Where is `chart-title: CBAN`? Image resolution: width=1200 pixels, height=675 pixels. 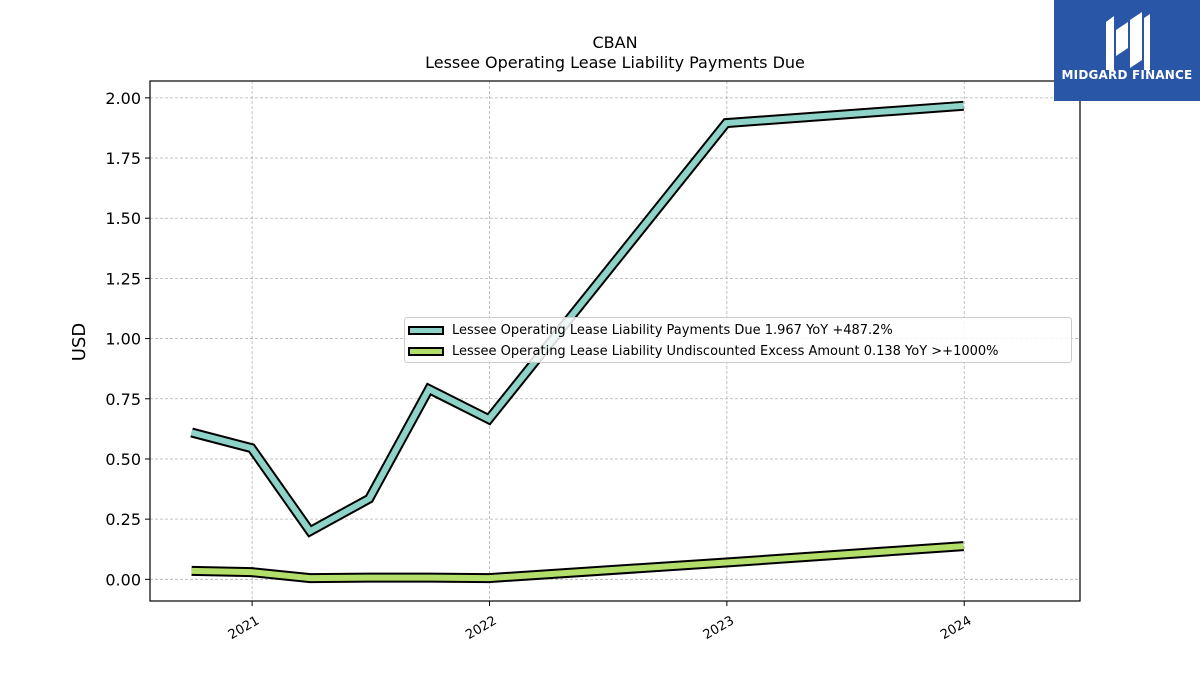 chart-title: CBAN is located at coordinates (614, 42).